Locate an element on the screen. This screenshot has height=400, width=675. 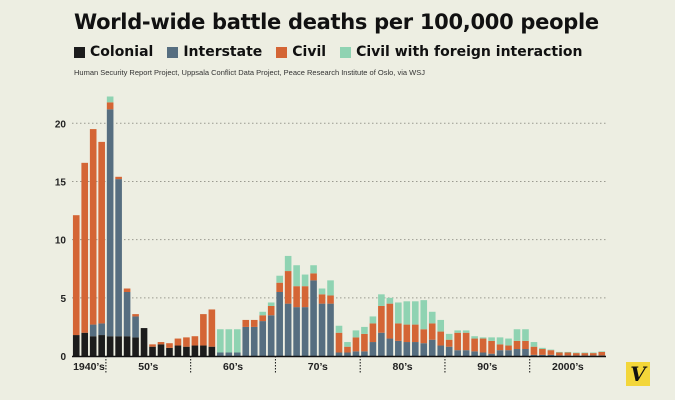
decade-label: 80’s is located at coordinates (403, 367).